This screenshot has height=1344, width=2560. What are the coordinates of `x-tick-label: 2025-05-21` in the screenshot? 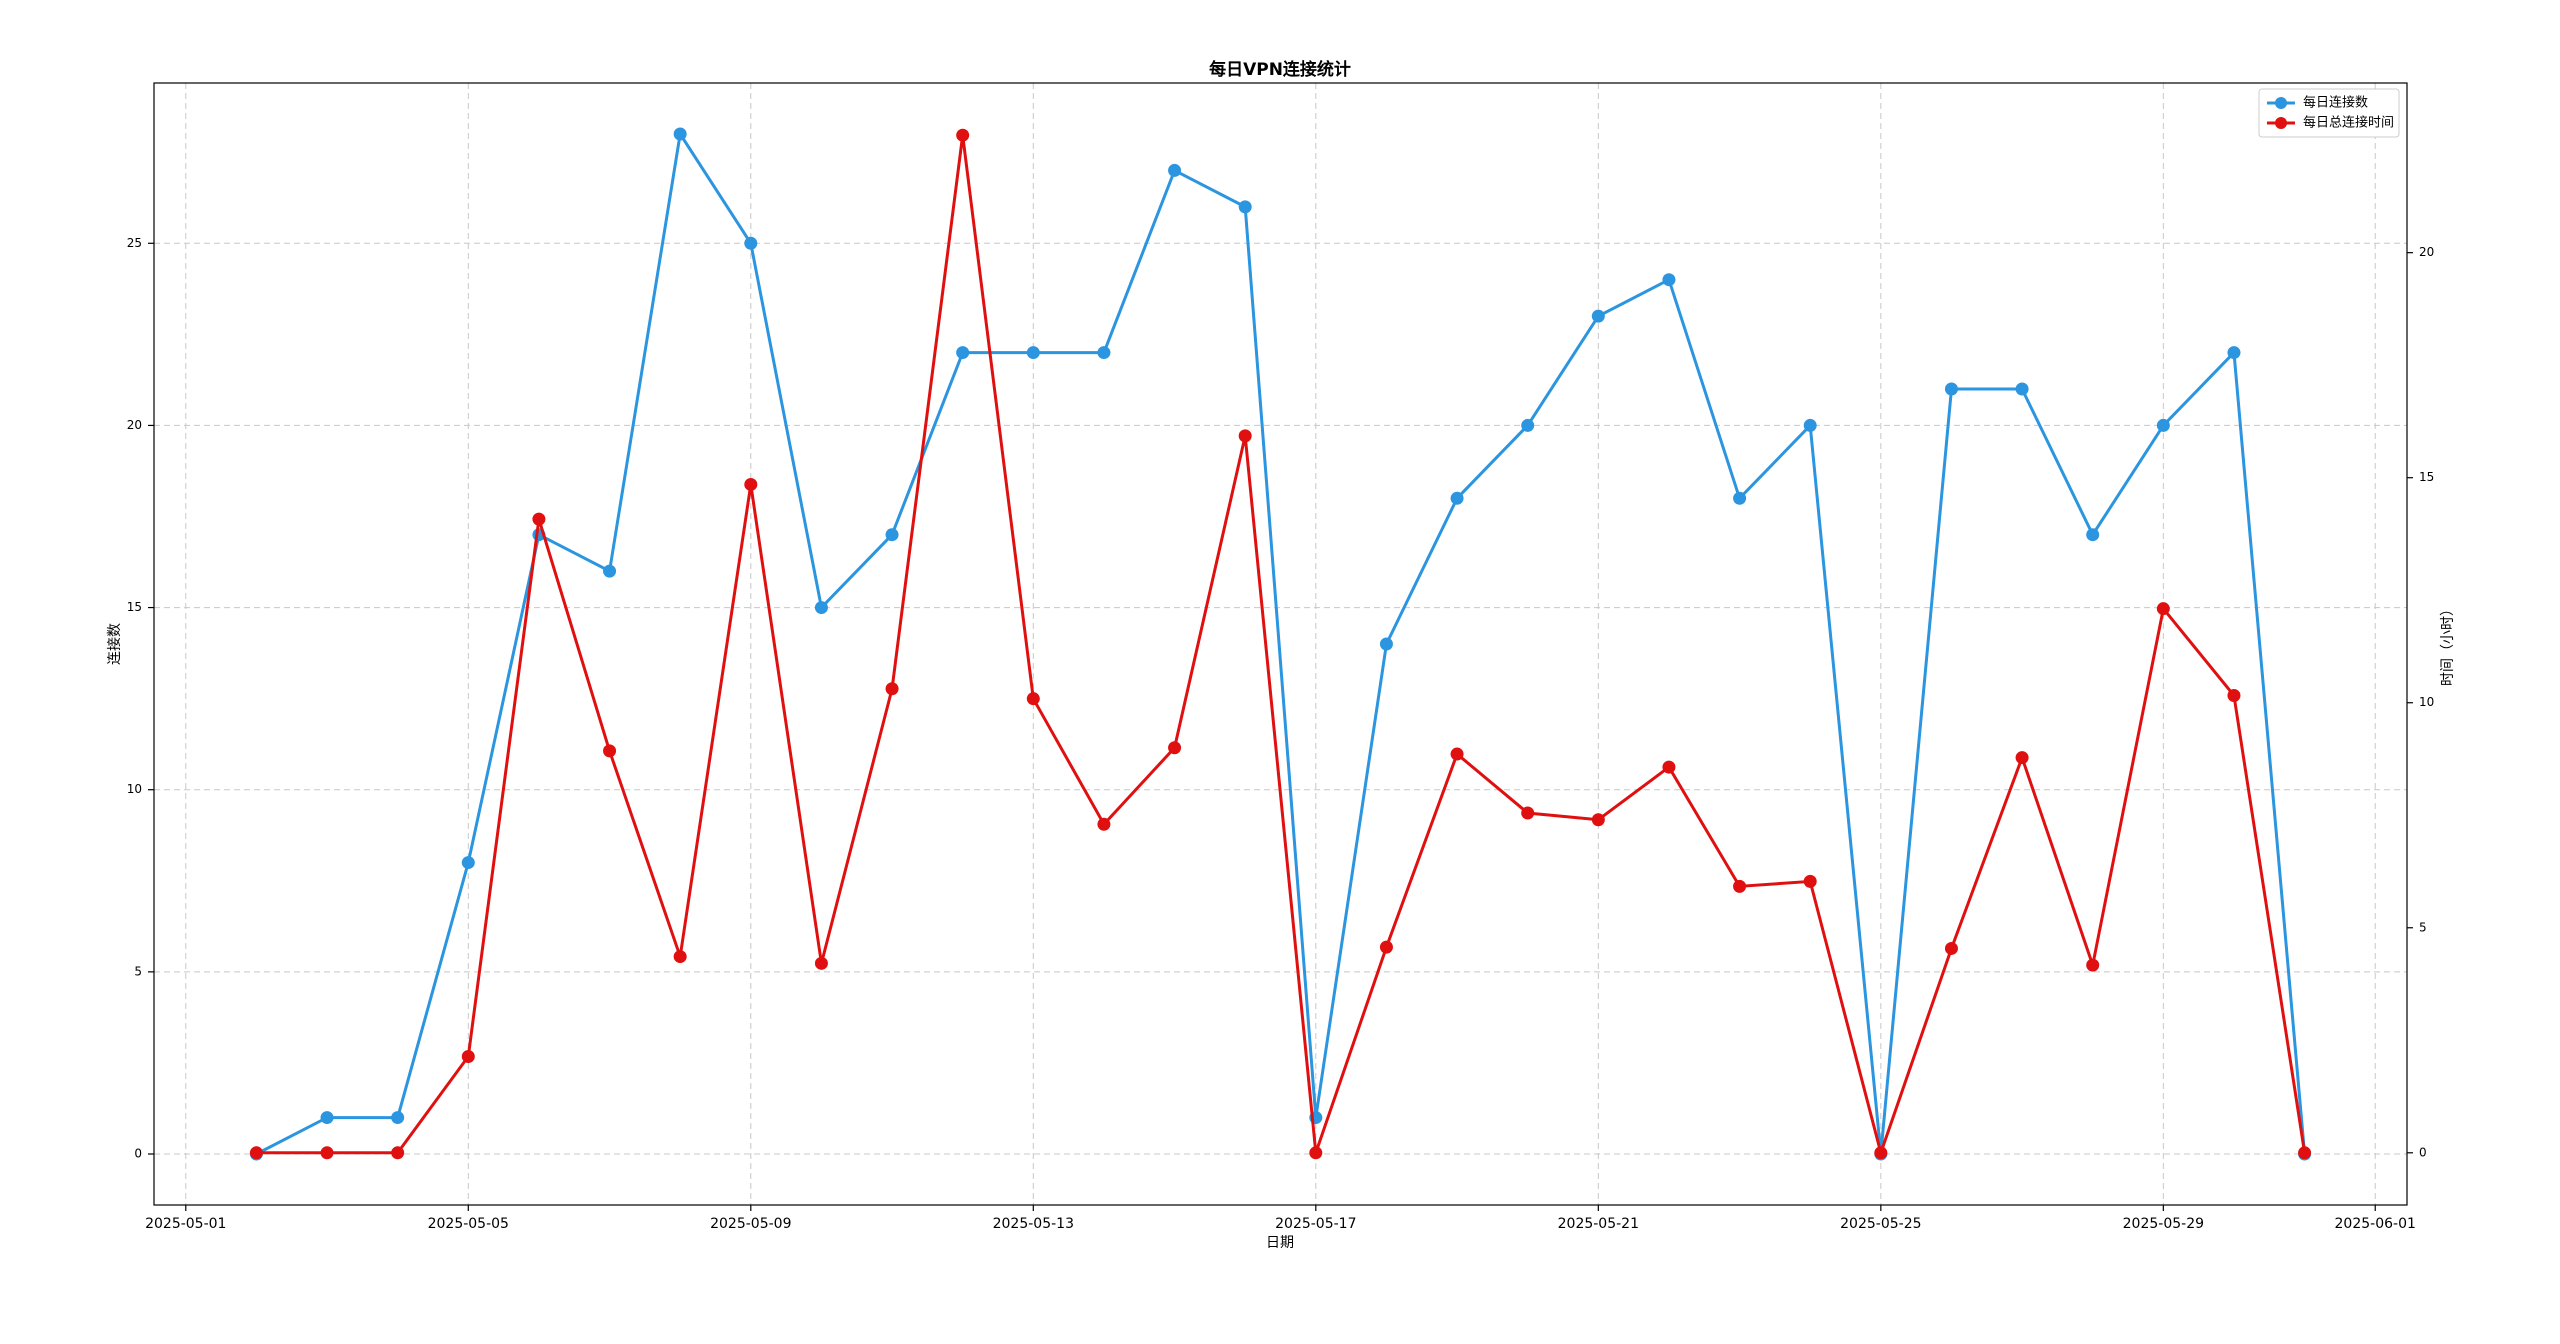 It's located at (1598, 1224).